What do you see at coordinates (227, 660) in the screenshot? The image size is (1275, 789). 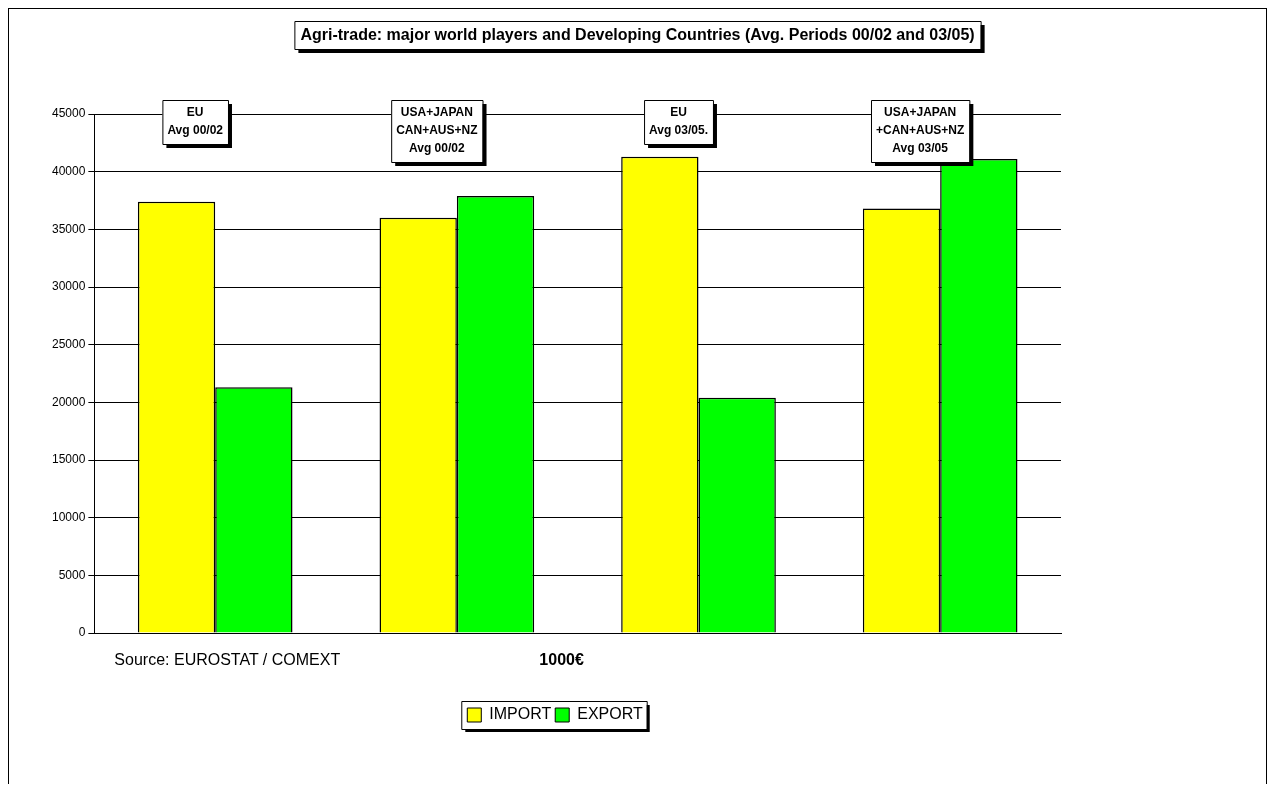 I see `source-note: Source: EUROSTAT / COMEXT` at bounding box center [227, 660].